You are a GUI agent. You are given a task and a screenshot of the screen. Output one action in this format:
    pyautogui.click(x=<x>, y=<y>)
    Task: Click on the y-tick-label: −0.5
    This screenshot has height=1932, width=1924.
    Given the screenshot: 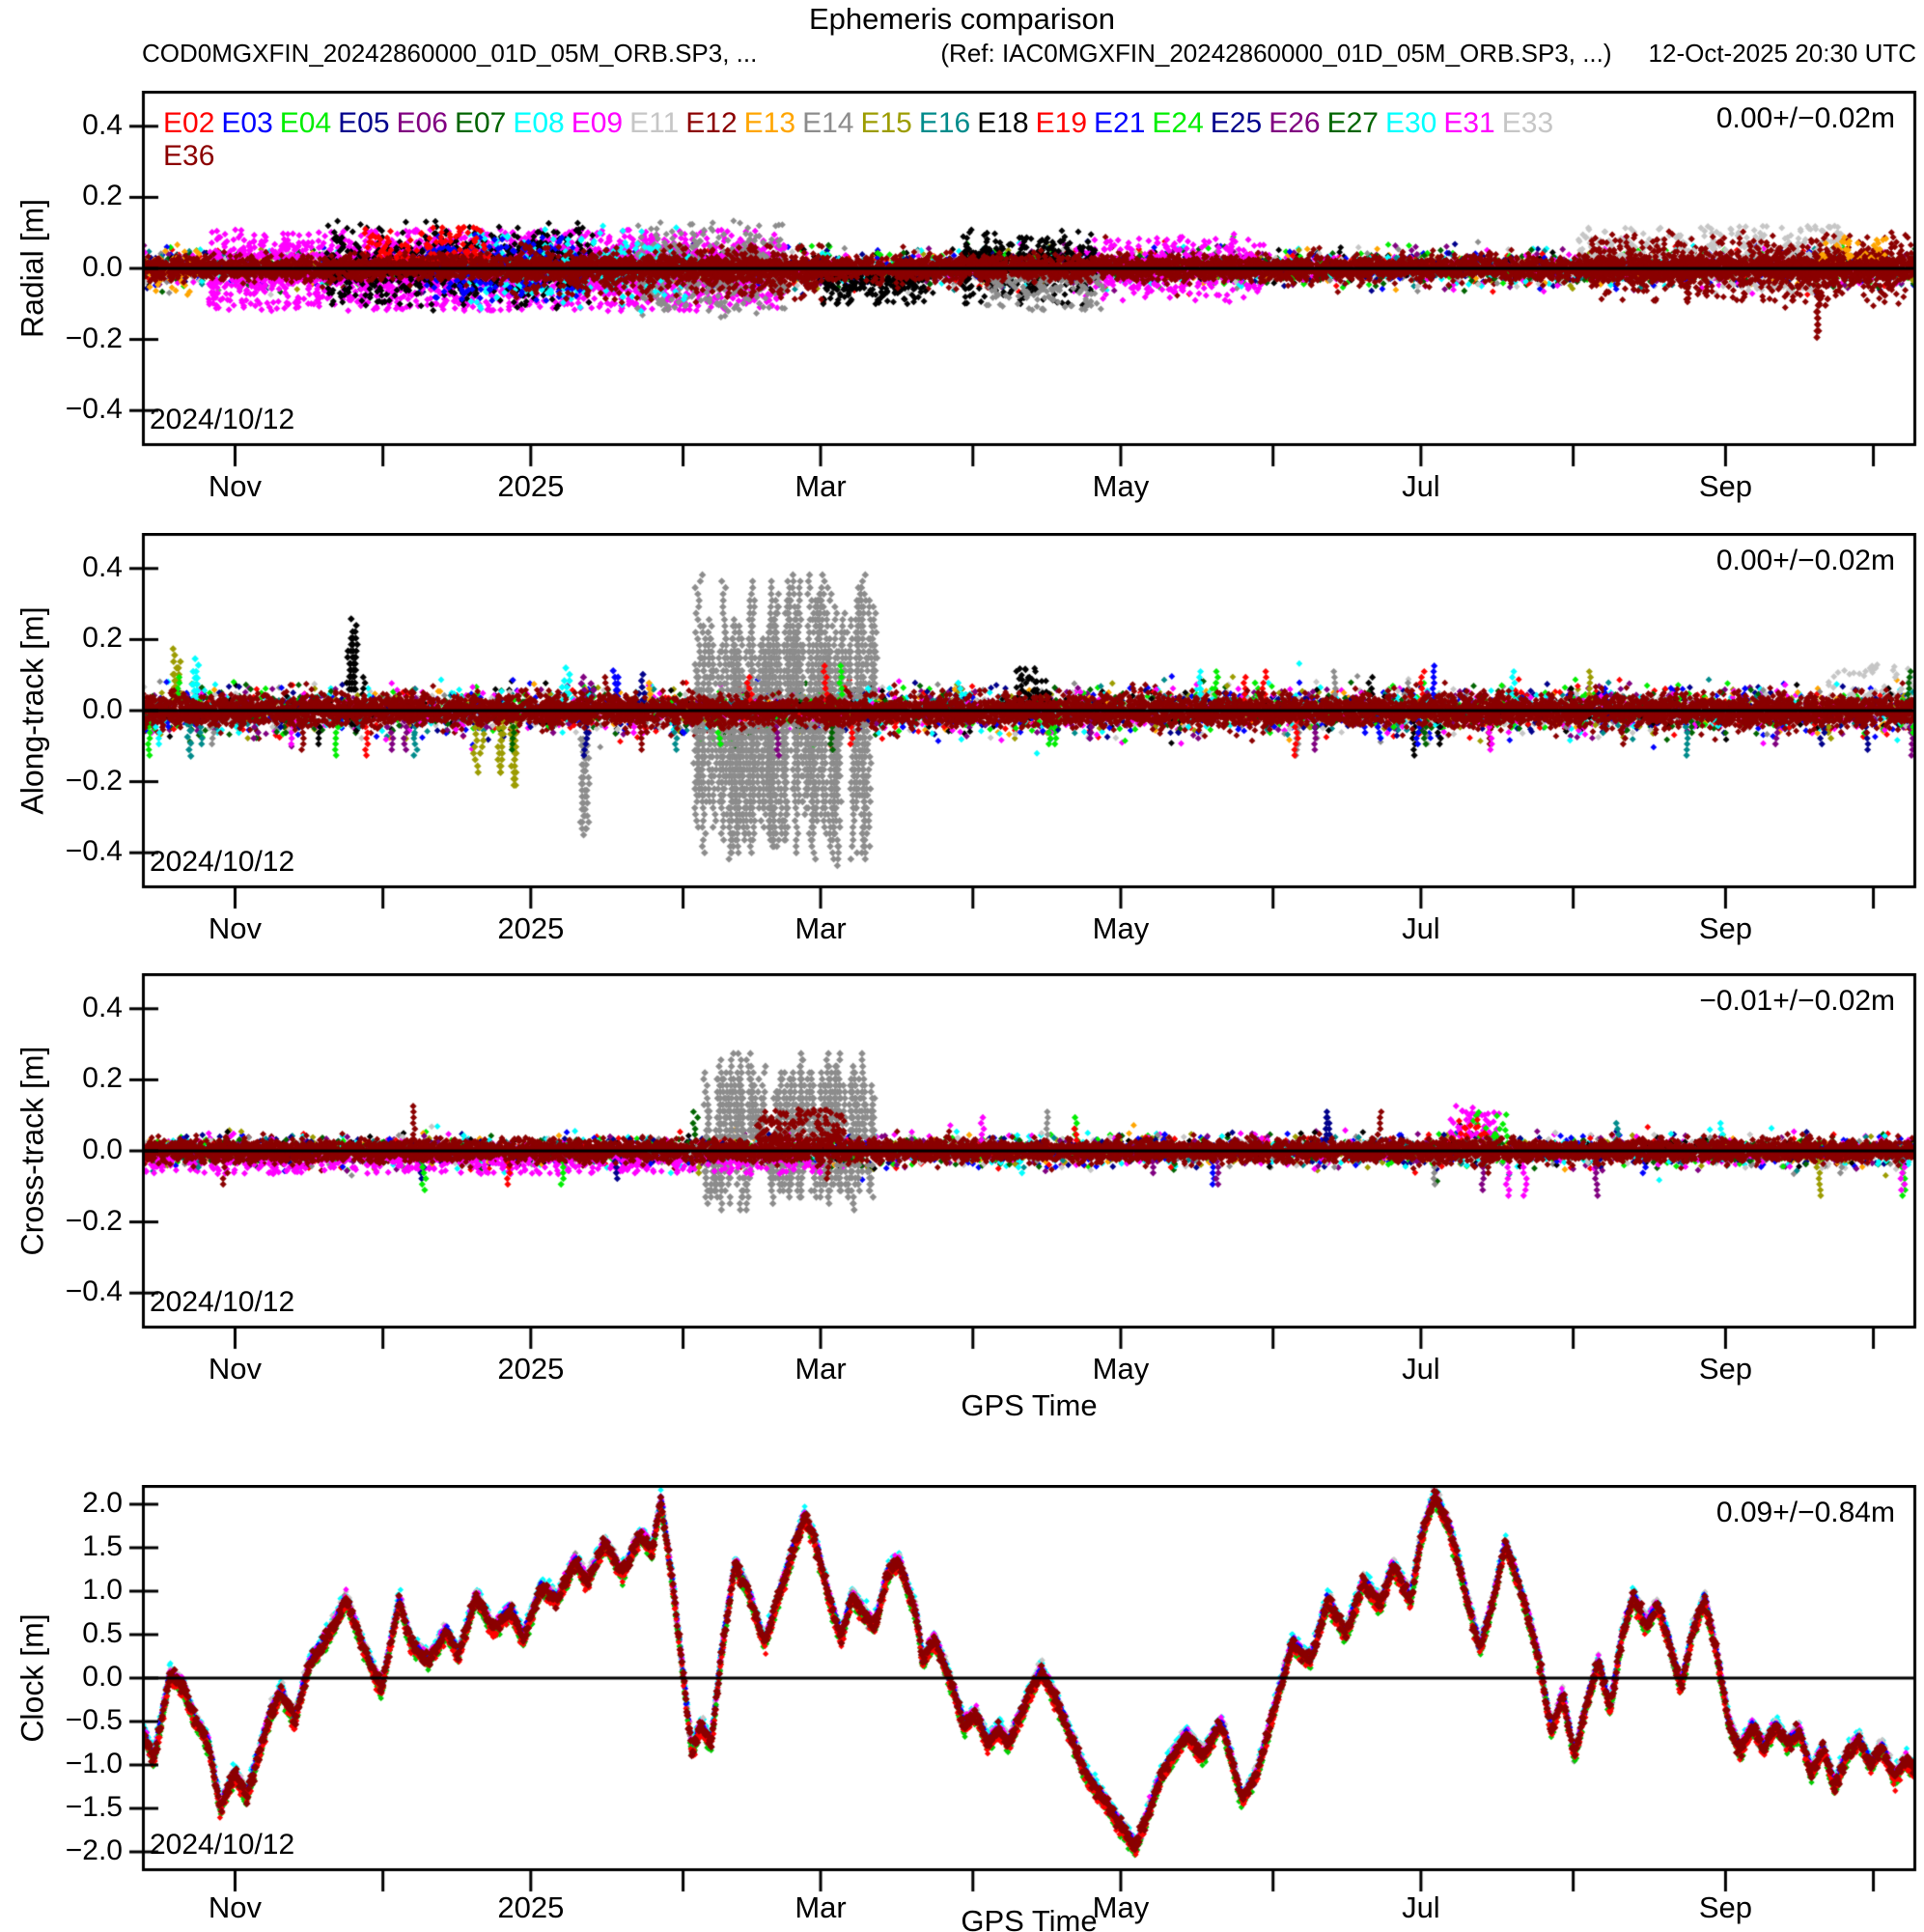 What is the action you would take?
    pyautogui.click(x=94, y=1720)
    